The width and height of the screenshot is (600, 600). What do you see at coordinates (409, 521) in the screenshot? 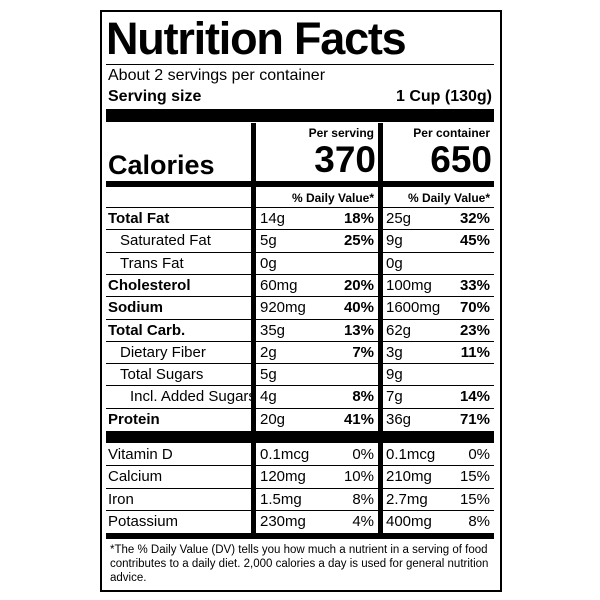
I see `amount: 400mg` at bounding box center [409, 521].